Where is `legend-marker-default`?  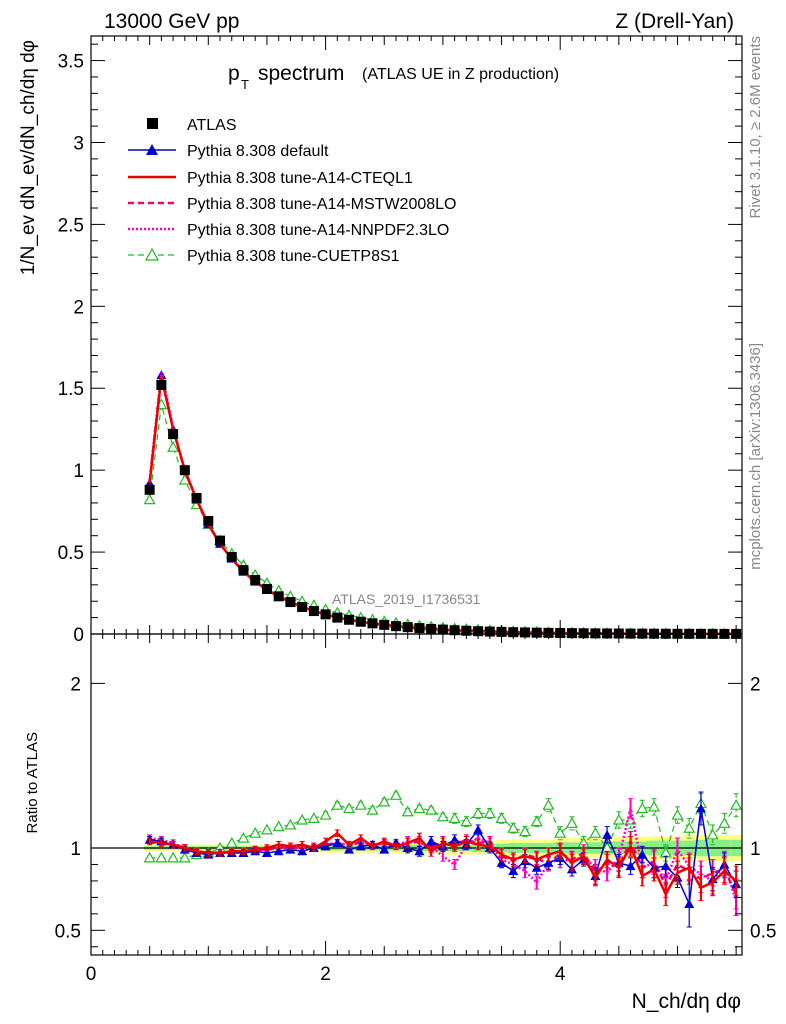
legend-marker-default is located at coordinates (152, 149).